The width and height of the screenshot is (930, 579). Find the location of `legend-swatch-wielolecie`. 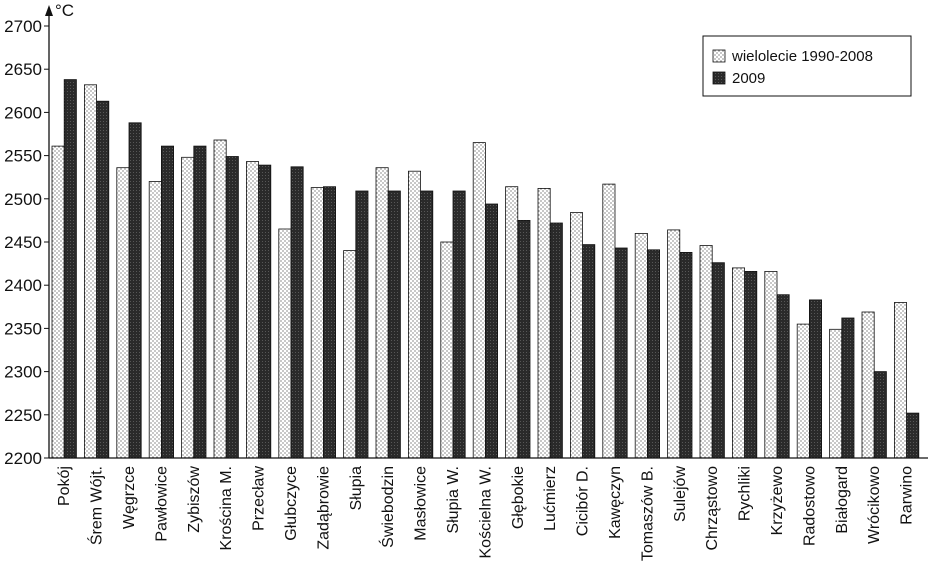

legend-swatch-wielolecie is located at coordinates (719, 56).